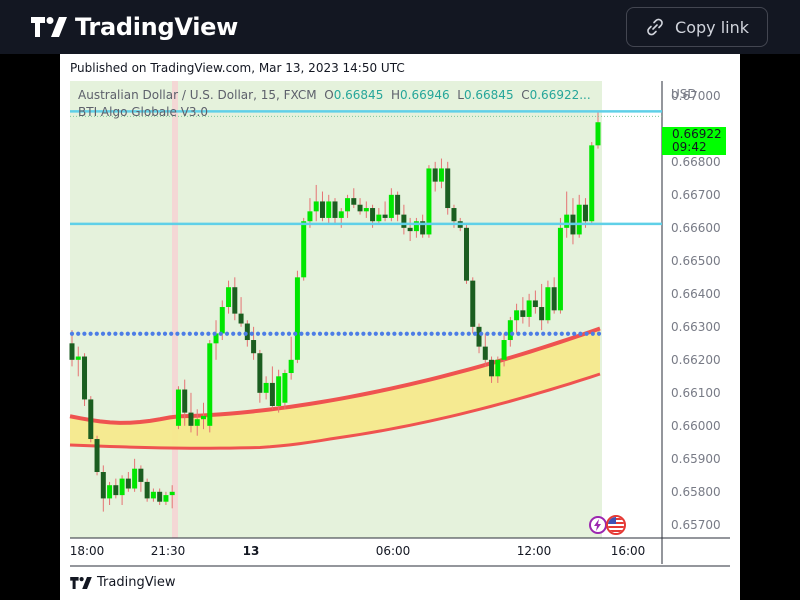 The image size is (800, 600). I want to click on price-tick-label: 0.66000, so click(696, 425).